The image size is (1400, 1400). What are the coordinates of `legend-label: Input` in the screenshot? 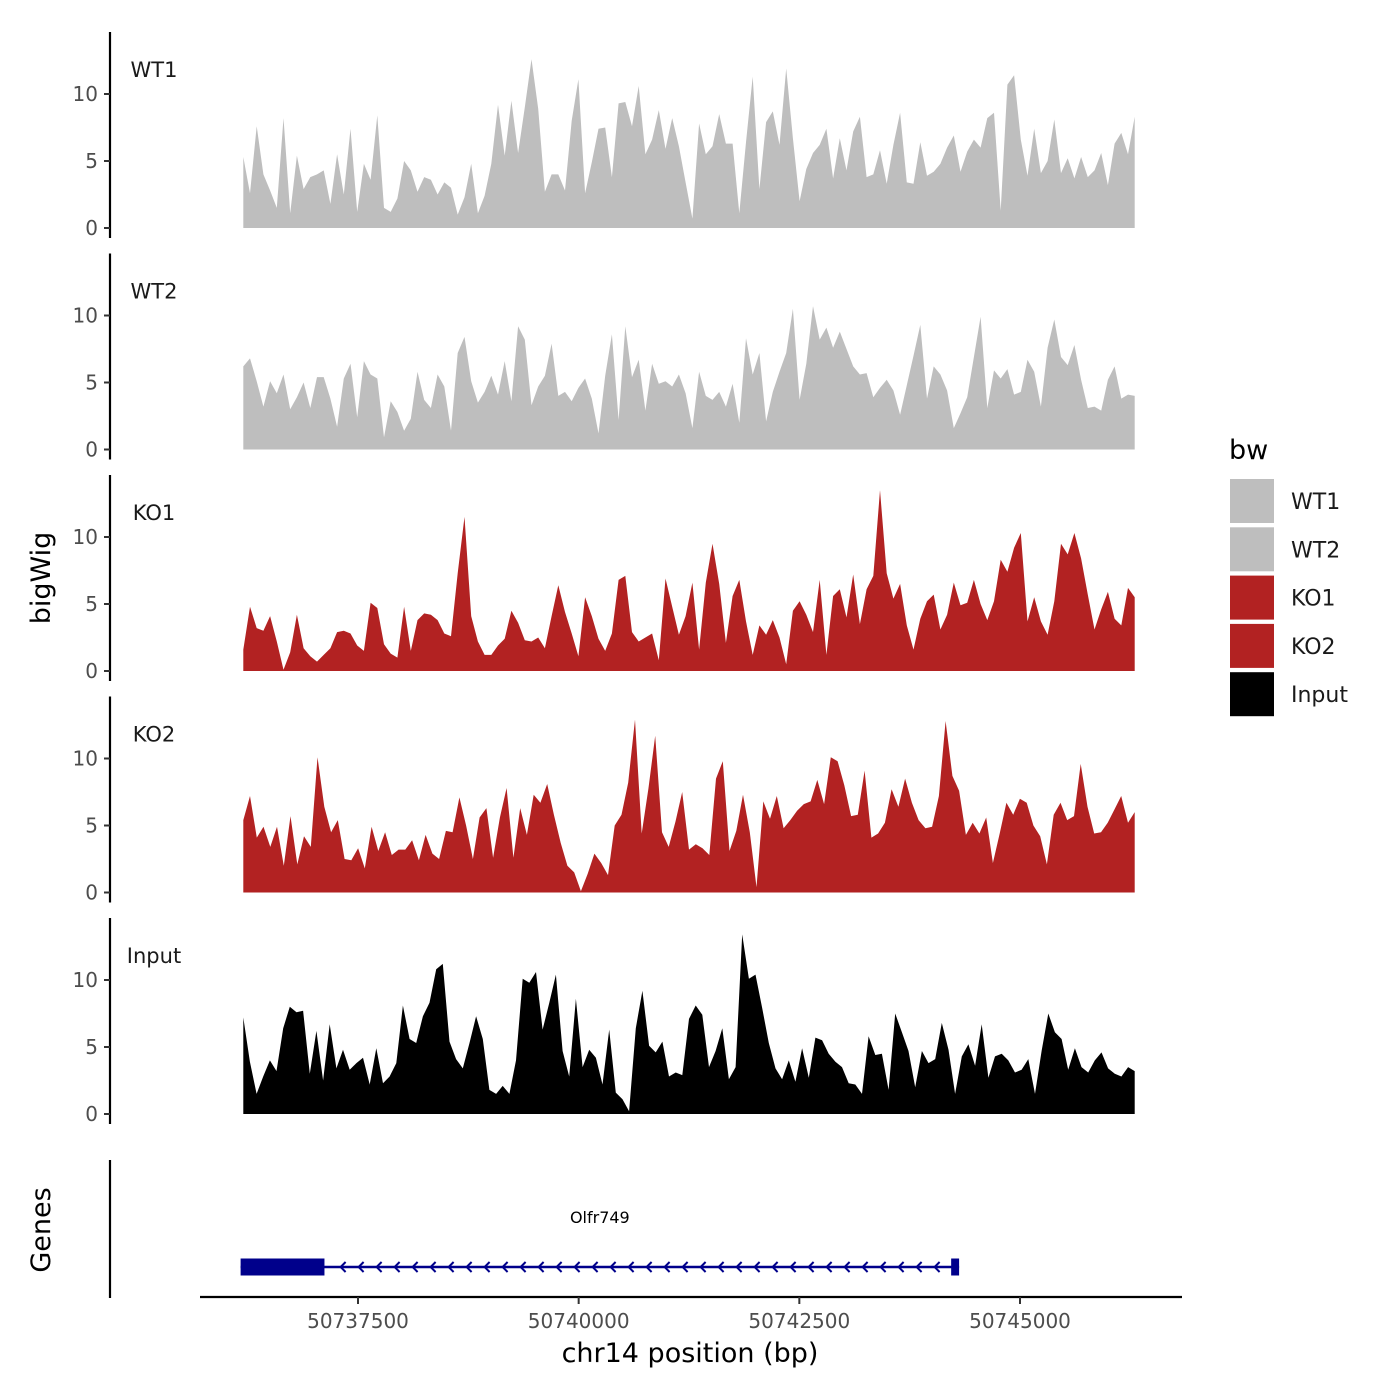 It's located at (1319, 695).